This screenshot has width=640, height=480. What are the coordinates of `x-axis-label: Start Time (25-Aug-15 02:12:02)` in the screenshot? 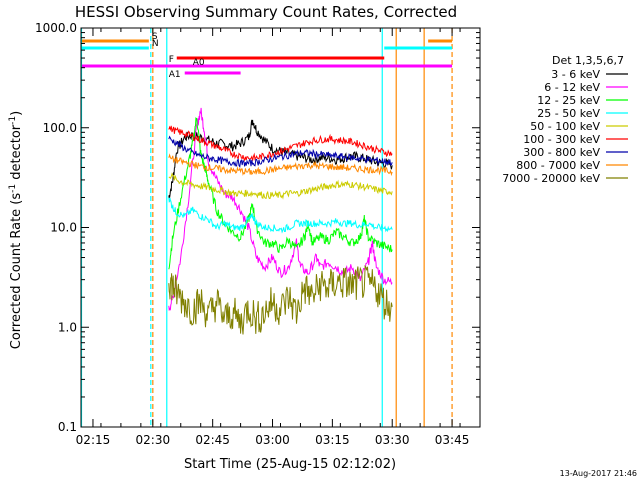 It's located at (290, 464).